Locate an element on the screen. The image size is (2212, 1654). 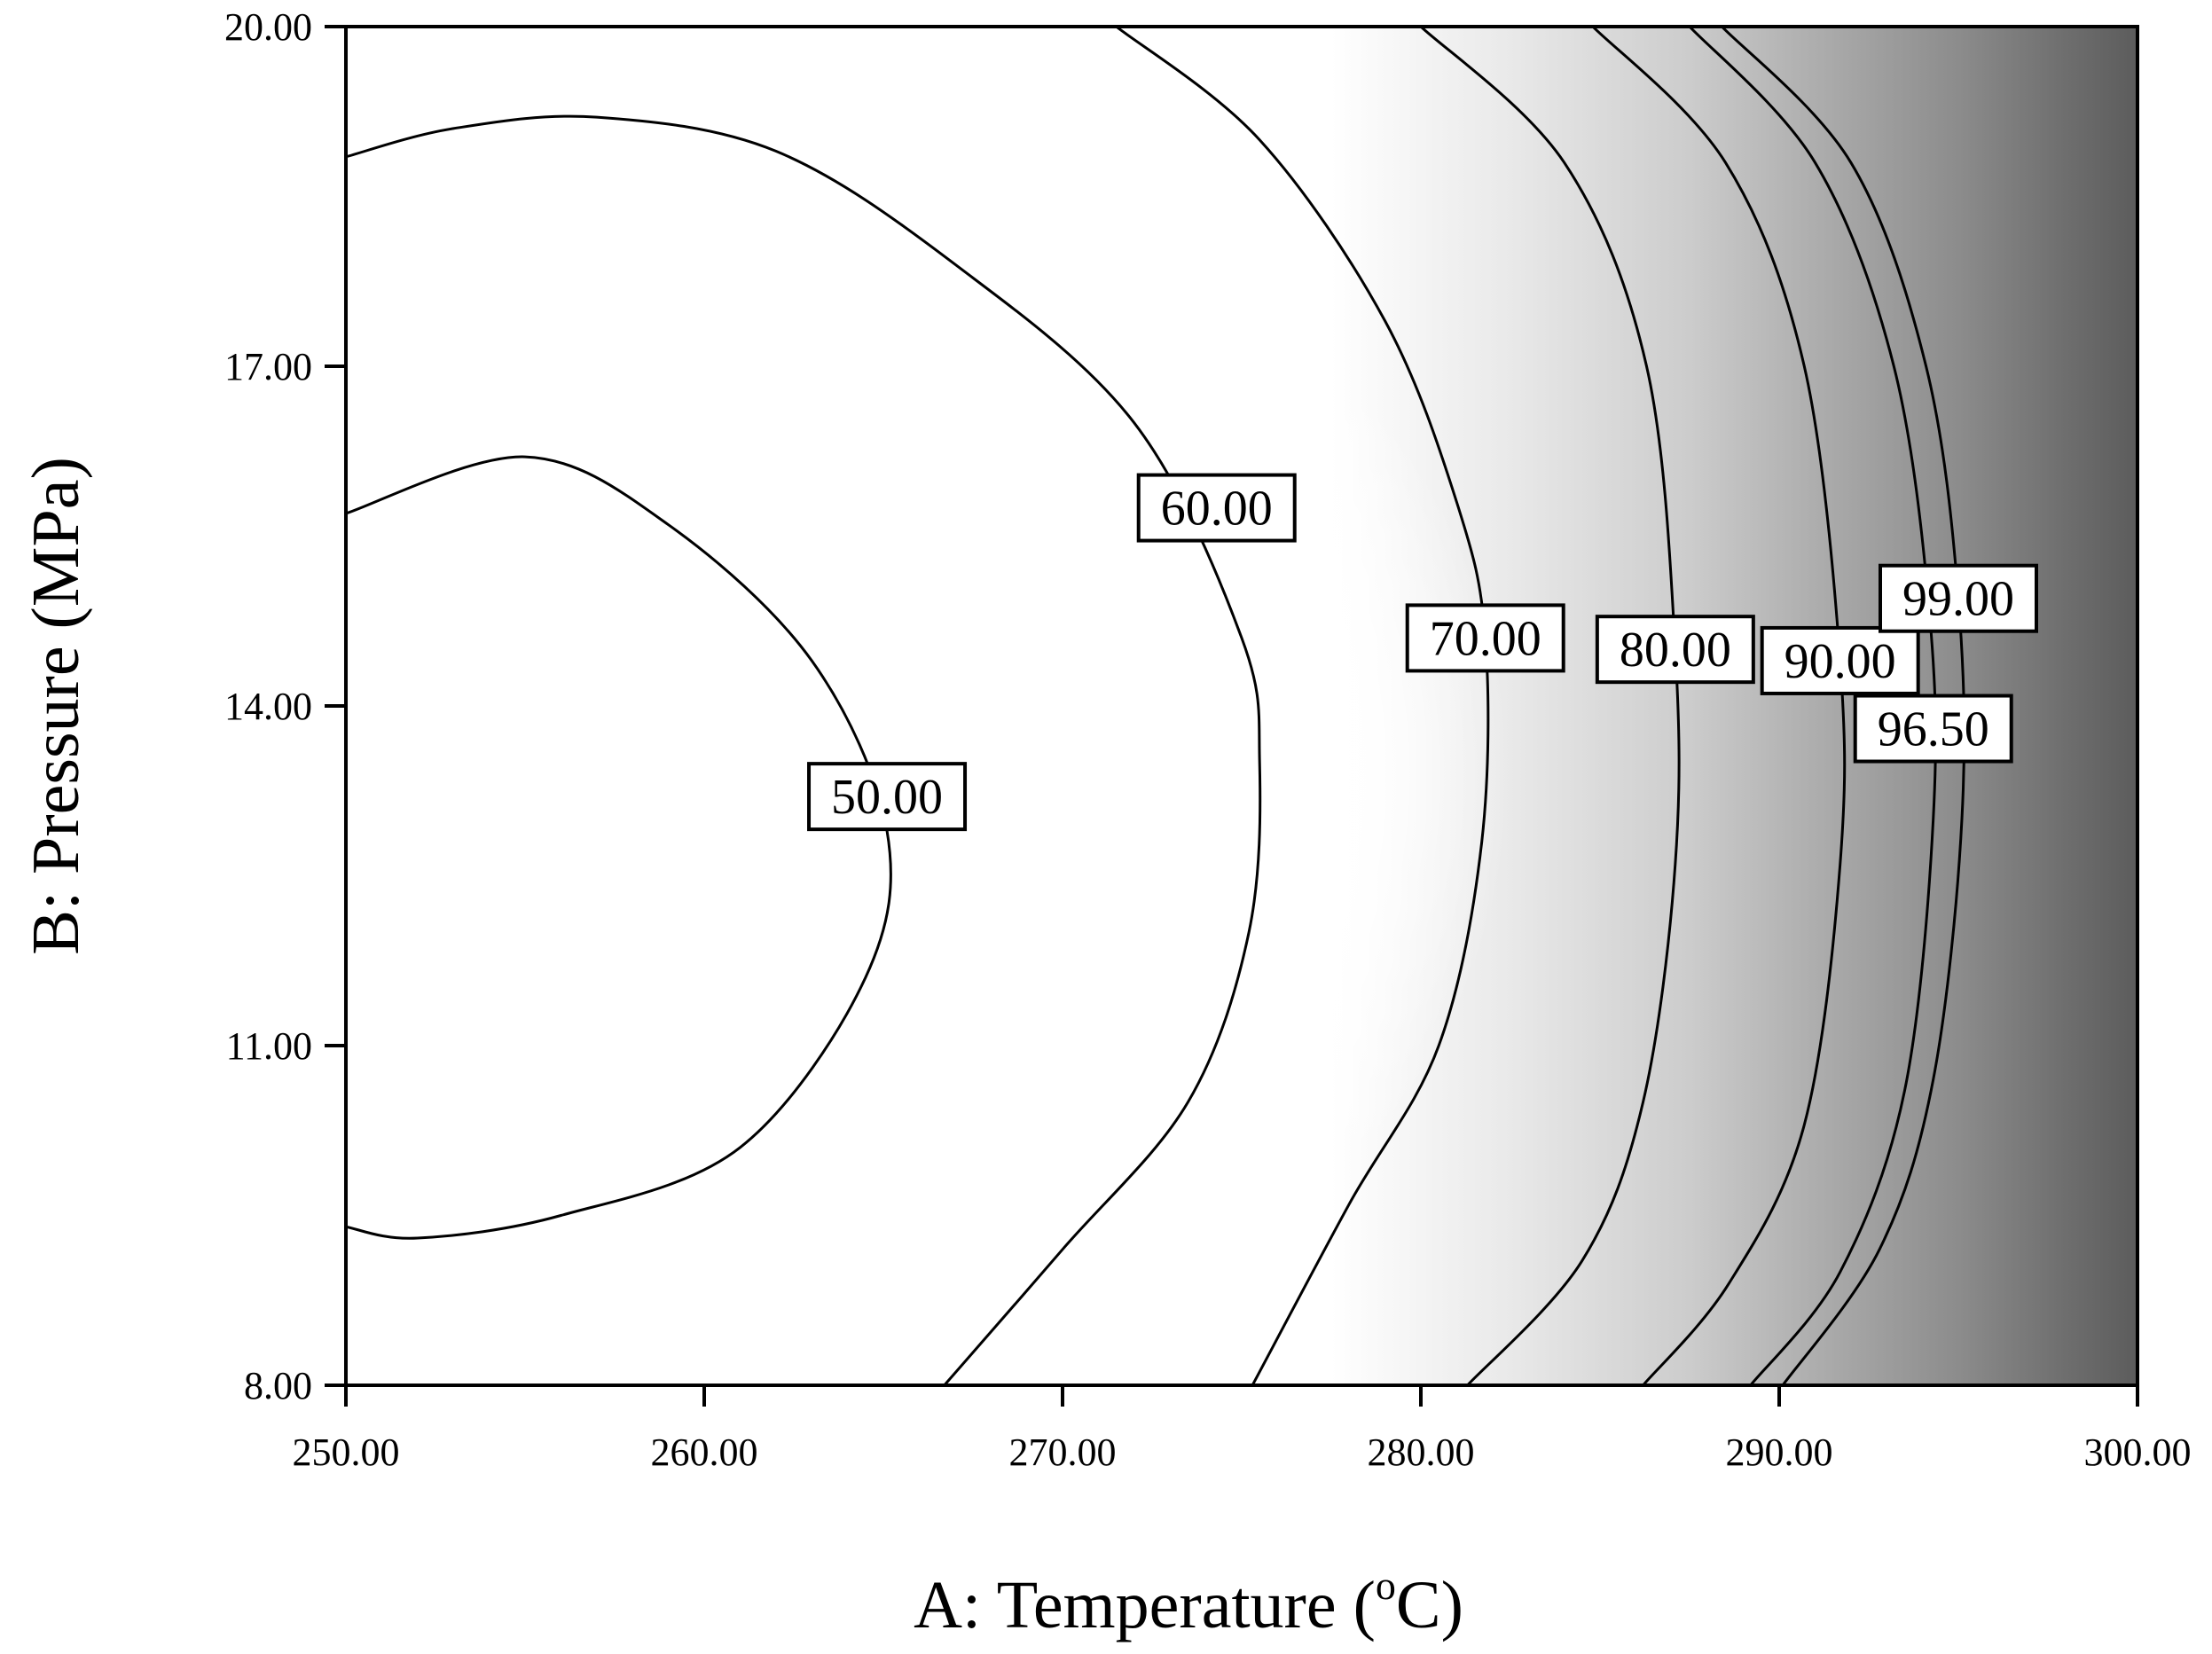
contour-label-text: 80.00 is located at coordinates (1675, 650).